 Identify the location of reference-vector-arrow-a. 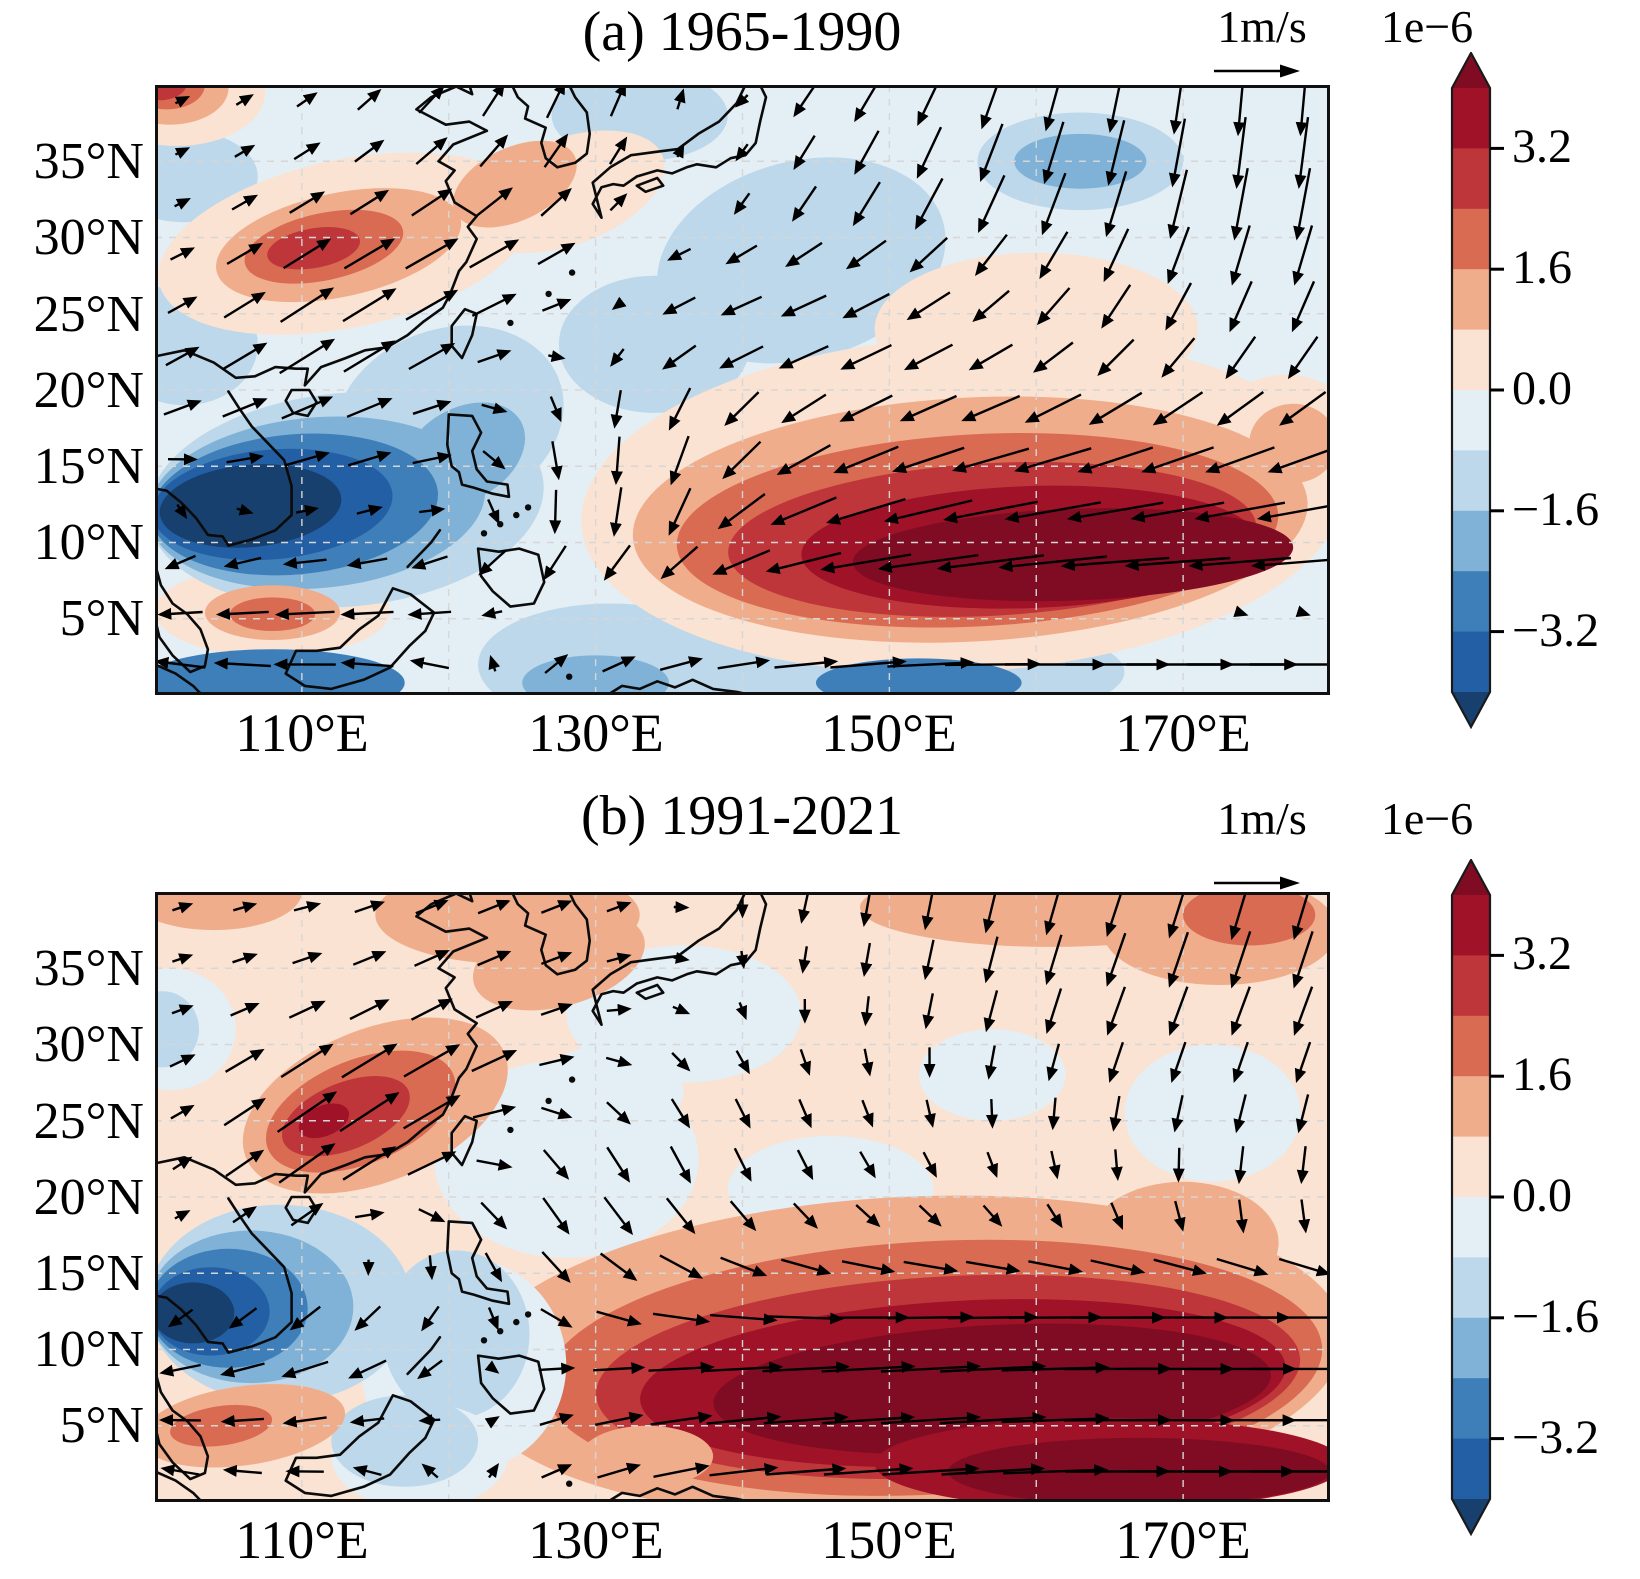
(1257, 71).